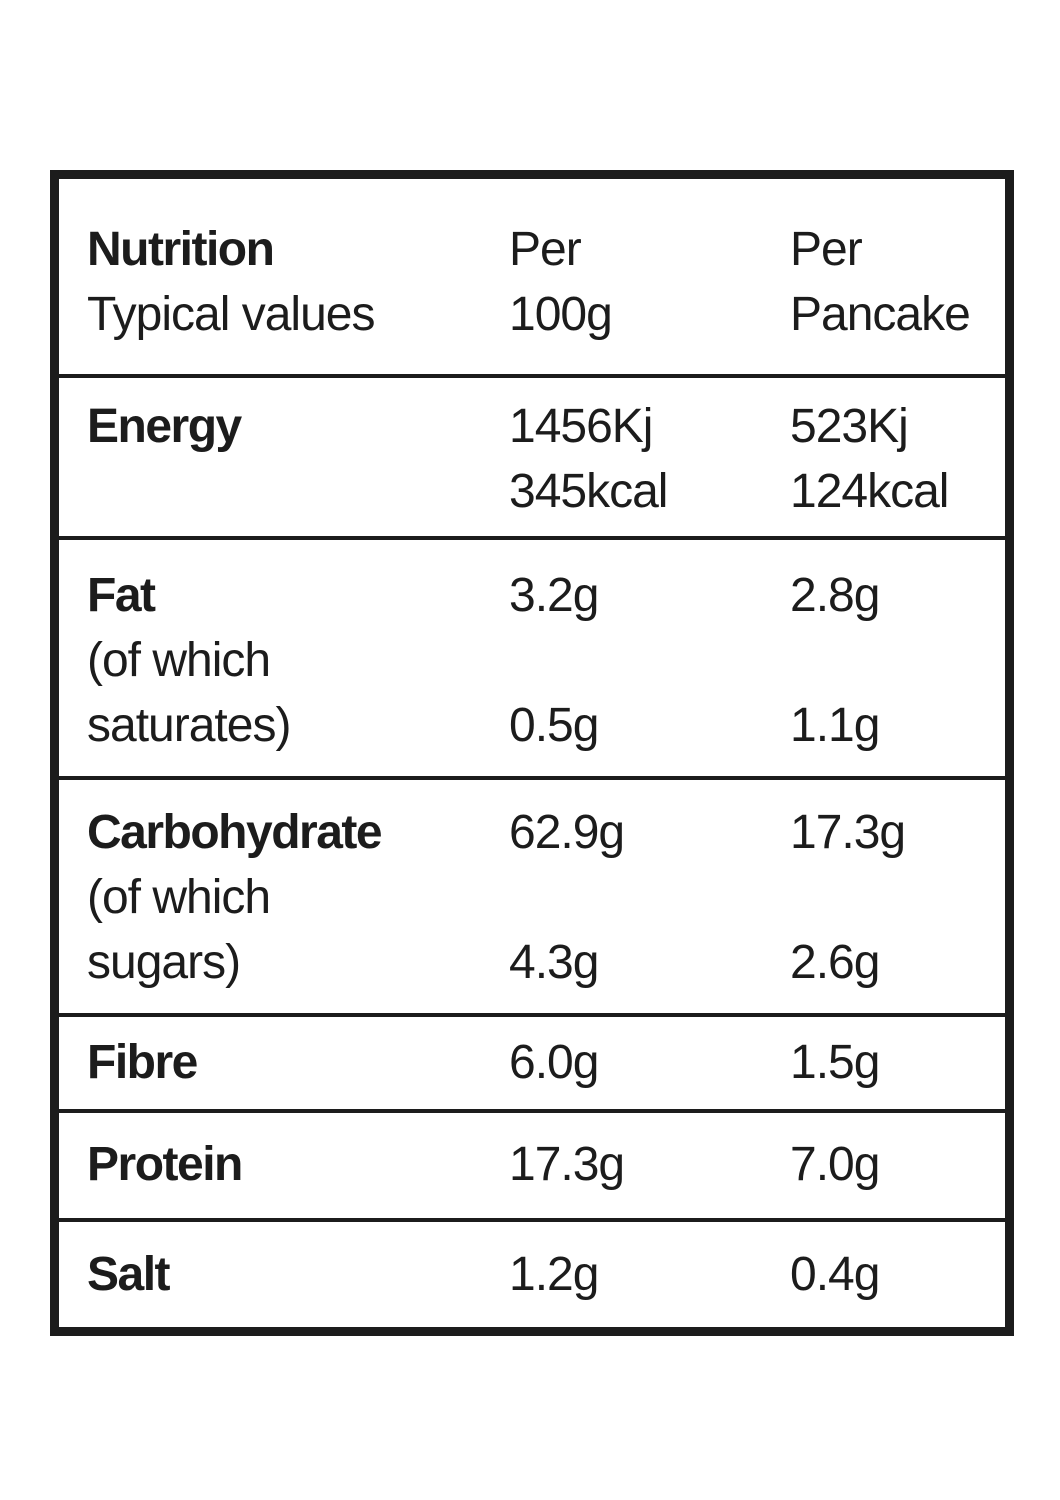 The width and height of the screenshot is (1060, 1500). I want to click on sugars-per-pancake-value: 2.6g, so click(835, 962).